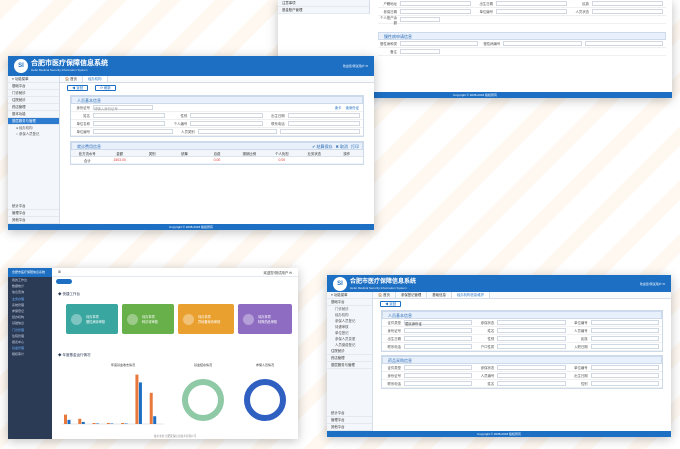 The width and height of the screenshot is (680, 449). I want to click on sidebar-item-inpatient: 住院就诊, so click(33, 100).